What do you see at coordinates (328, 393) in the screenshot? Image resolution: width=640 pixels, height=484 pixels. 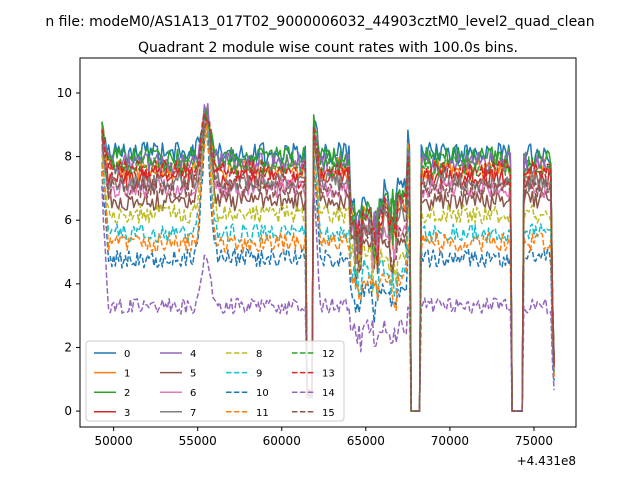 I see `legend-label-14: 14` at bounding box center [328, 393].